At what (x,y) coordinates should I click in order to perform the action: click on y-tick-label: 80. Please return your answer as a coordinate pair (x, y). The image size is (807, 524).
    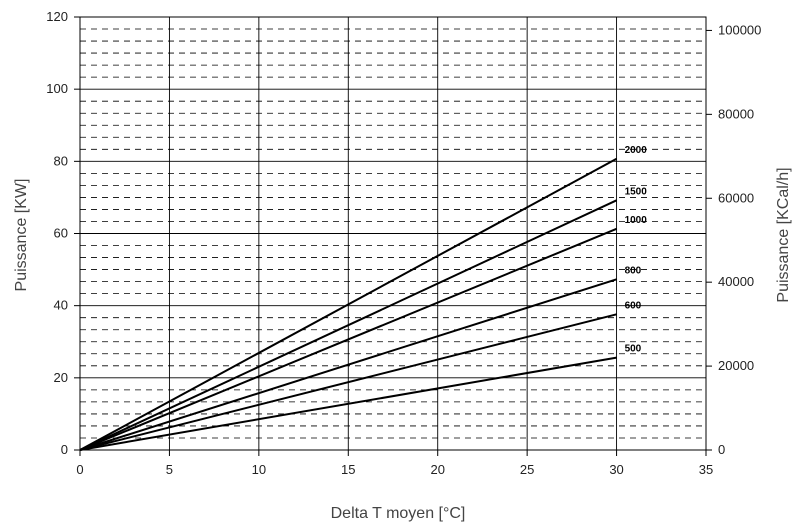
    Looking at the image, I should click on (61, 160).